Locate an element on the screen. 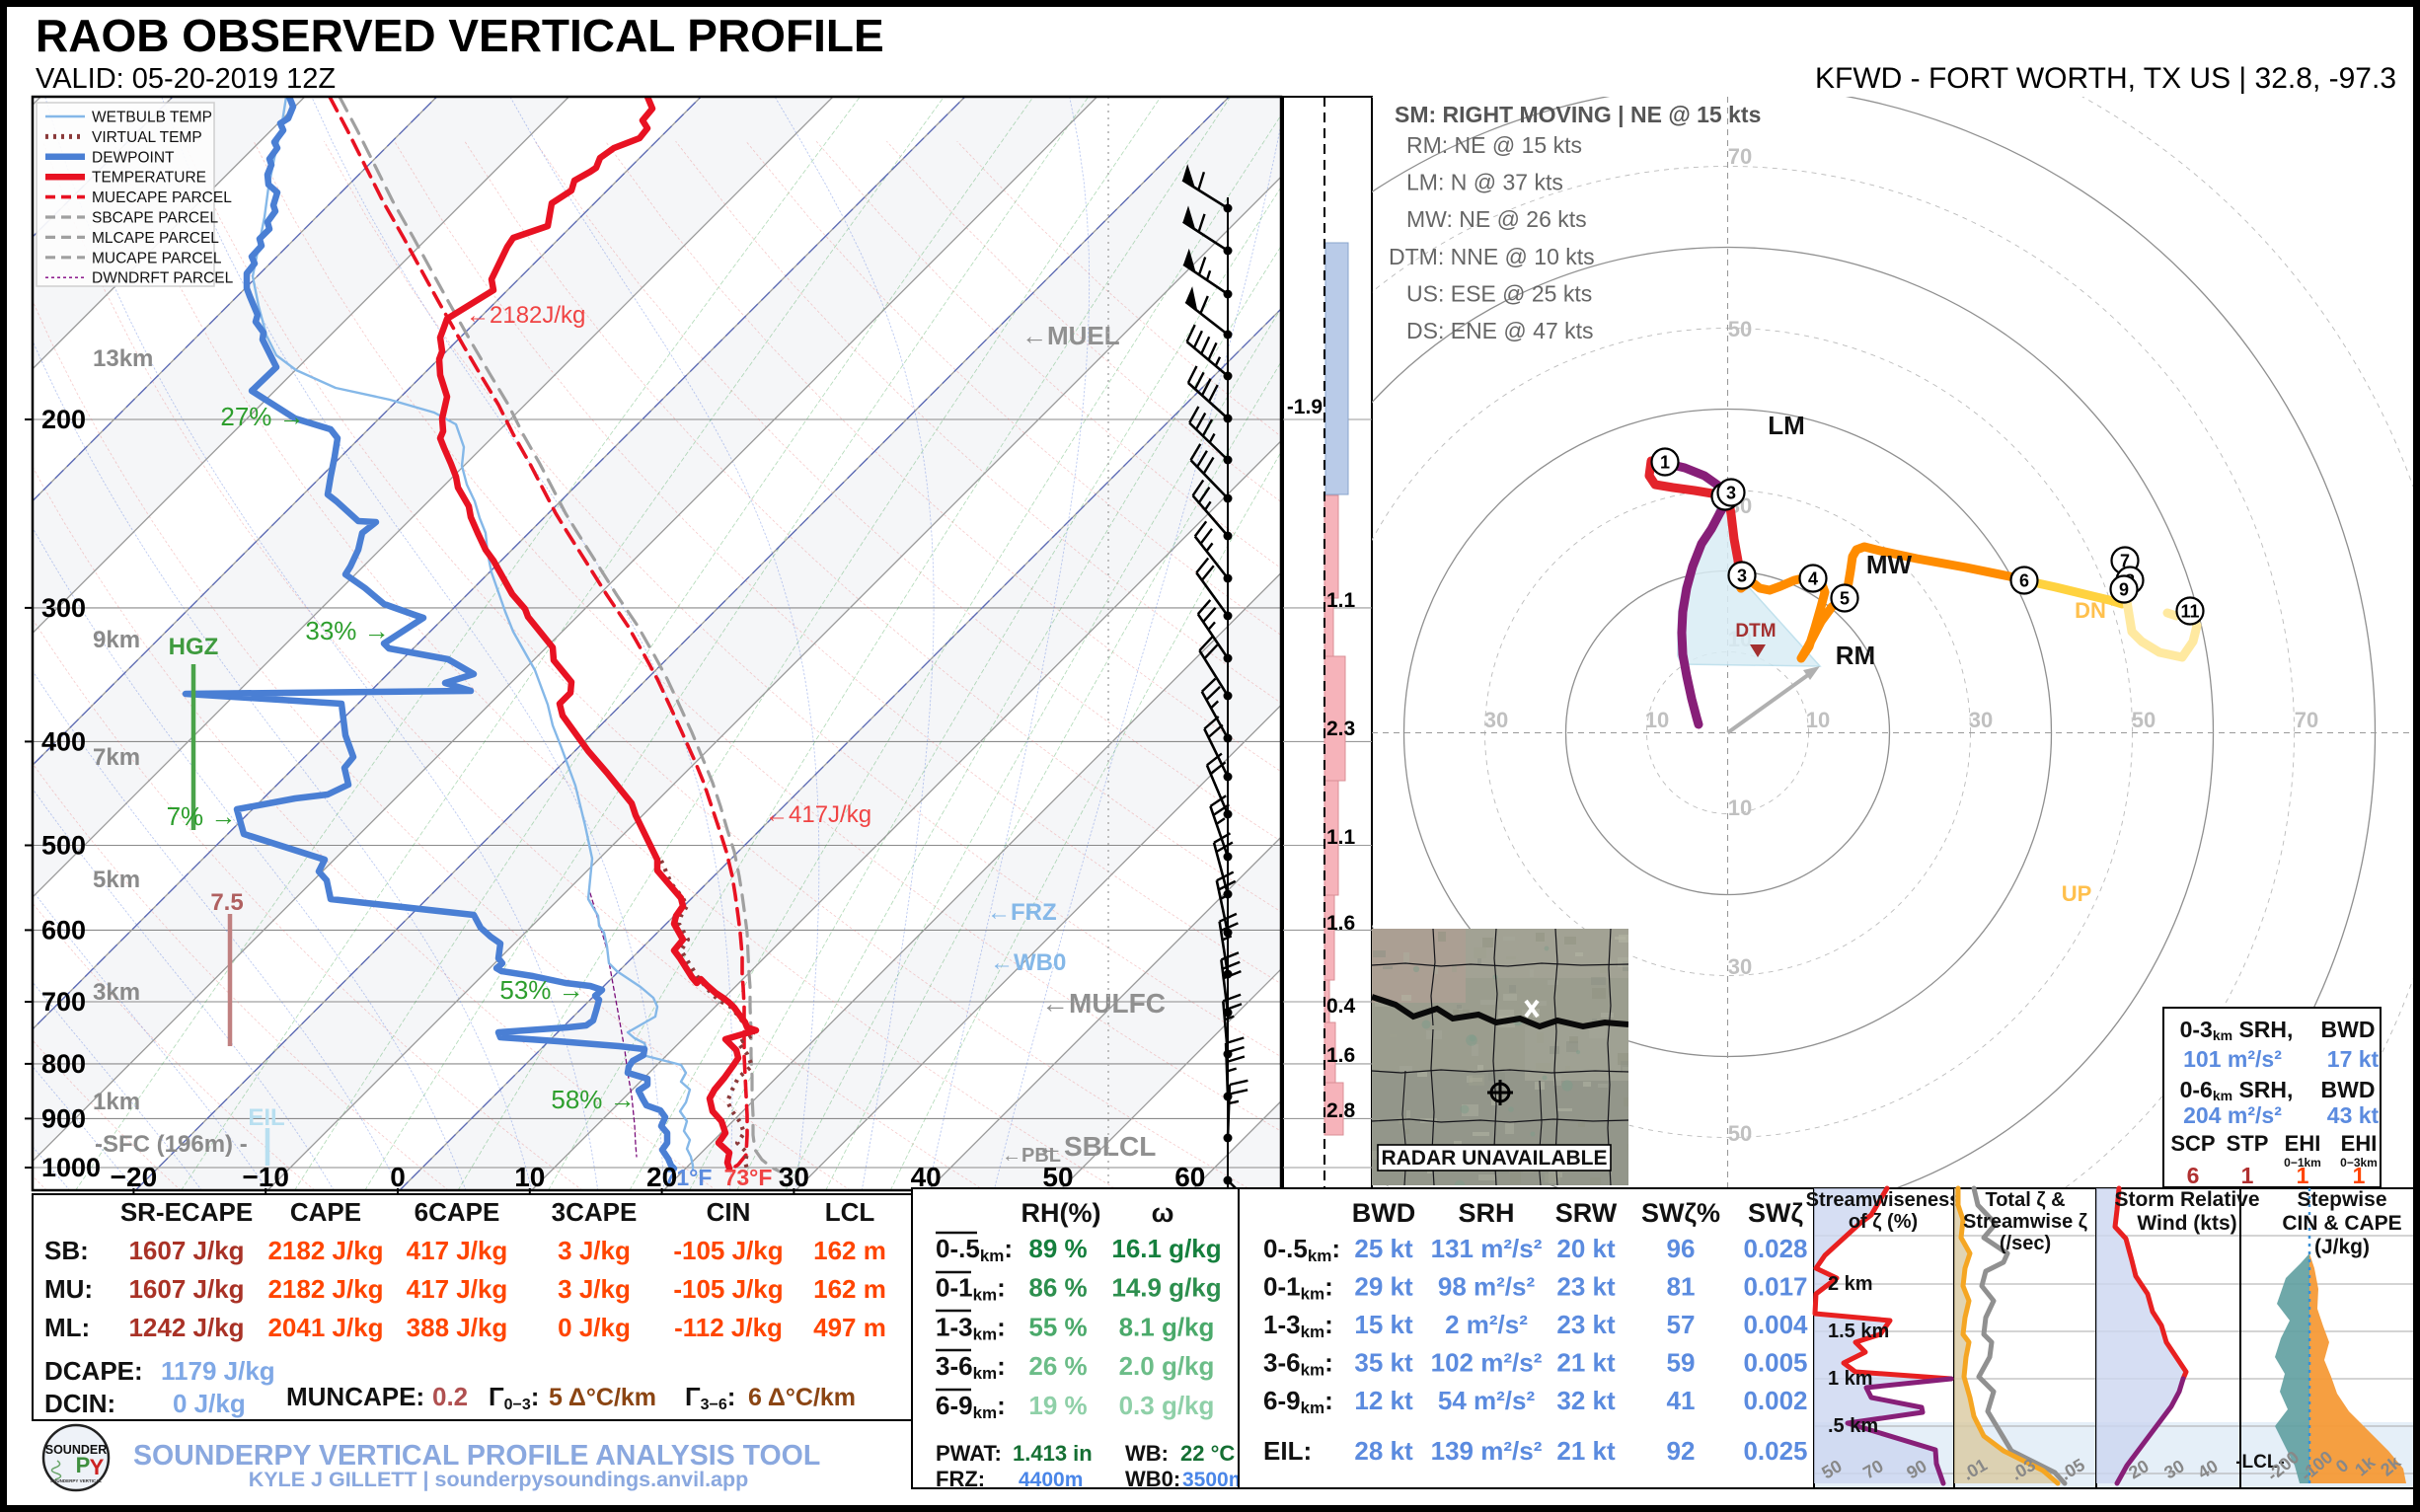  svg-text: 35 kt is located at coordinates (1383, 1363).